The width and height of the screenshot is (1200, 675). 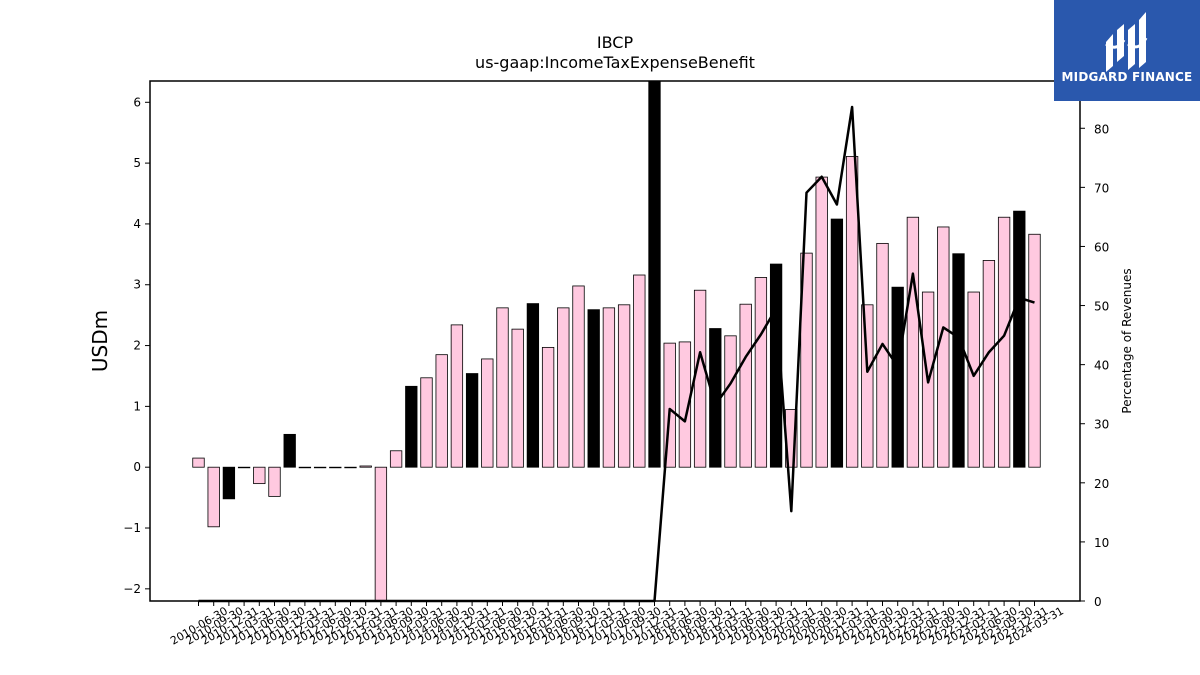 What do you see at coordinates (1101, 425) in the screenshot?
I see `y2-tick-label: 30` at bounding box center [1101, 425].